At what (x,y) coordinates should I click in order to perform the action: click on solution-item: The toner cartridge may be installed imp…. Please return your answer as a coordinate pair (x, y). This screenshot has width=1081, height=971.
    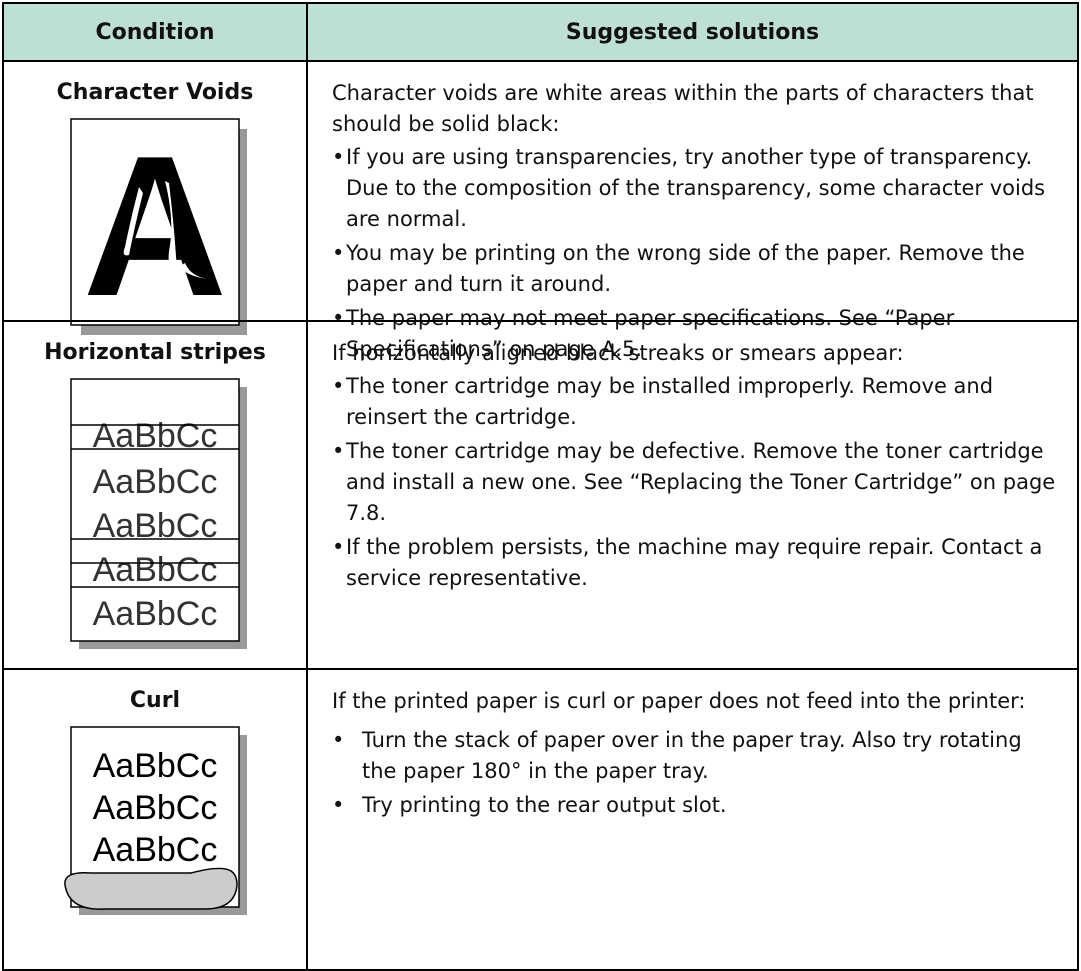
    Looking at the image, I should click on (694, 402).